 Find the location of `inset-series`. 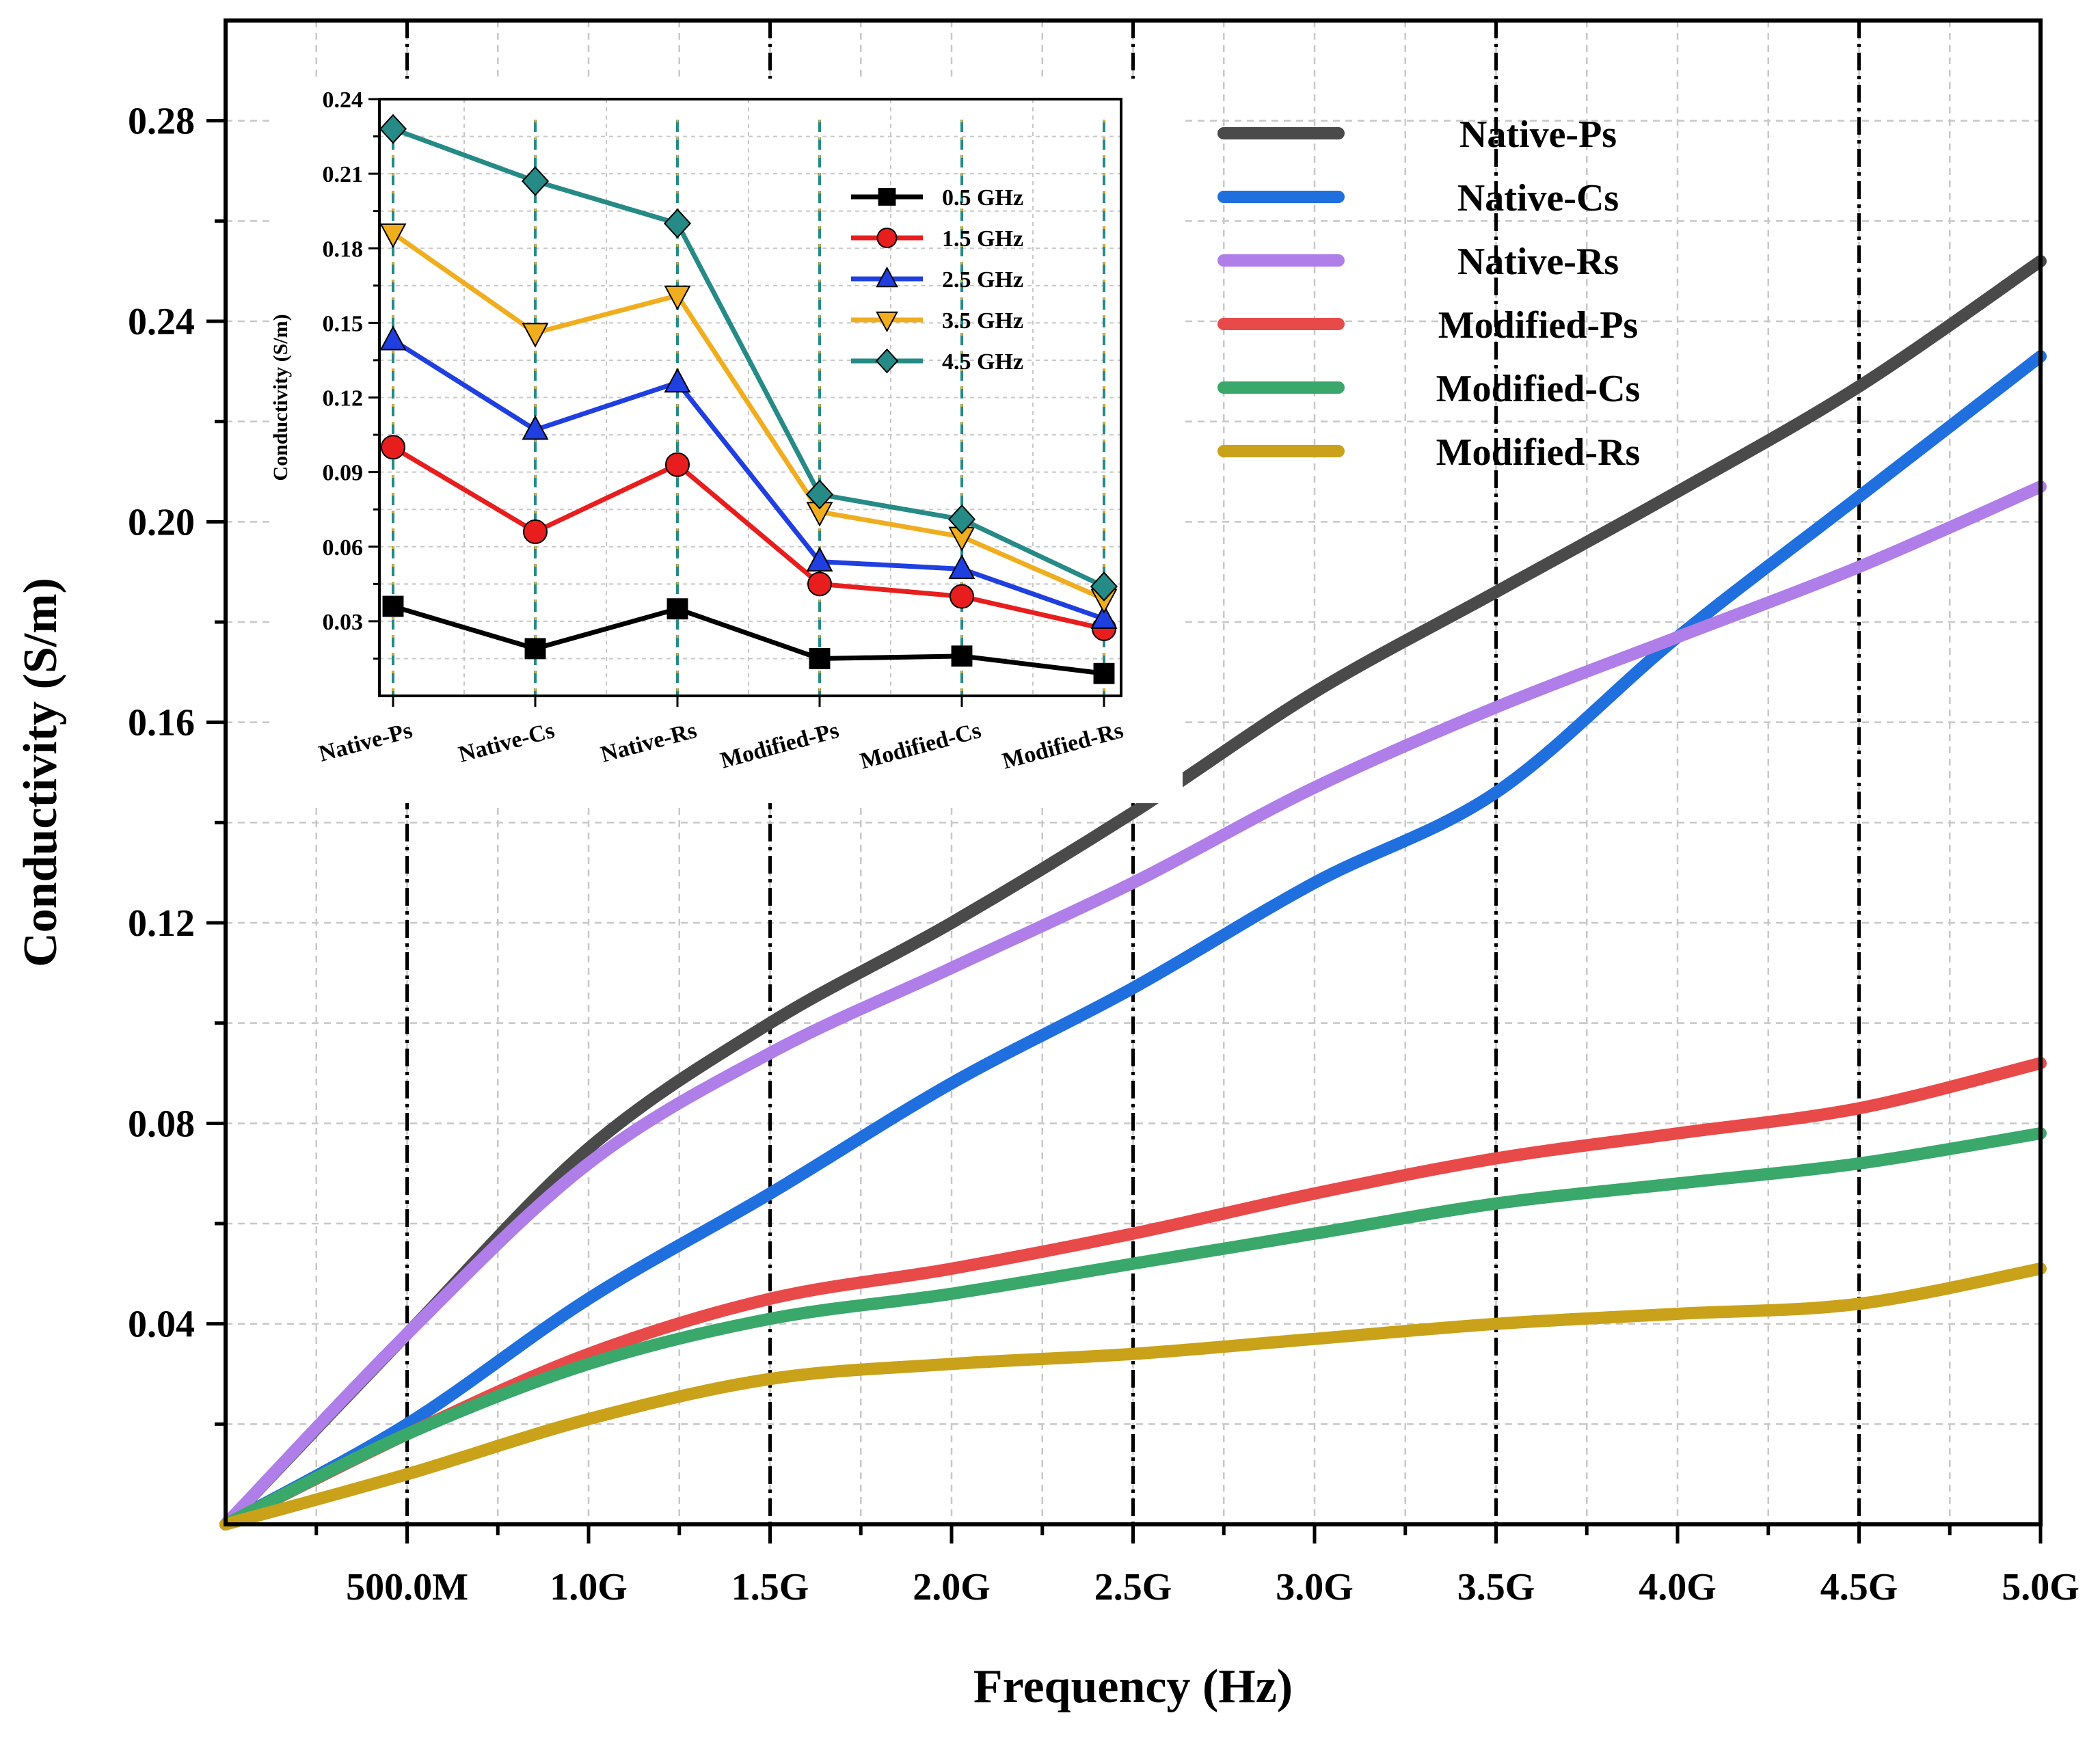

inset-series is located at coordinates (749, 398).